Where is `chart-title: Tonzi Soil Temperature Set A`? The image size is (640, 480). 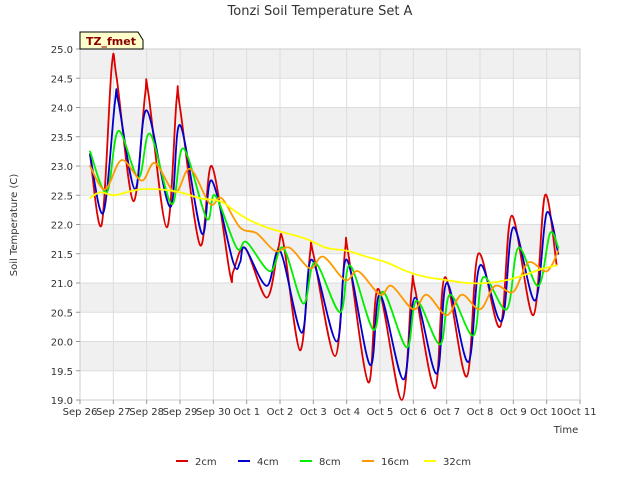 chart-title: Tonzi Soil Temperature Set A is located at coordinates (320, 11).